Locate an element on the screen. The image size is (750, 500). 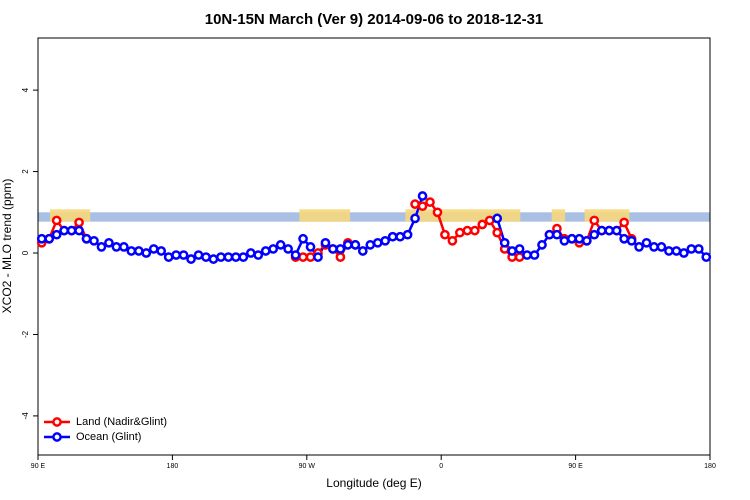
legend-label: Land (Nadir&Glint) is located at coordinates (121, 422).